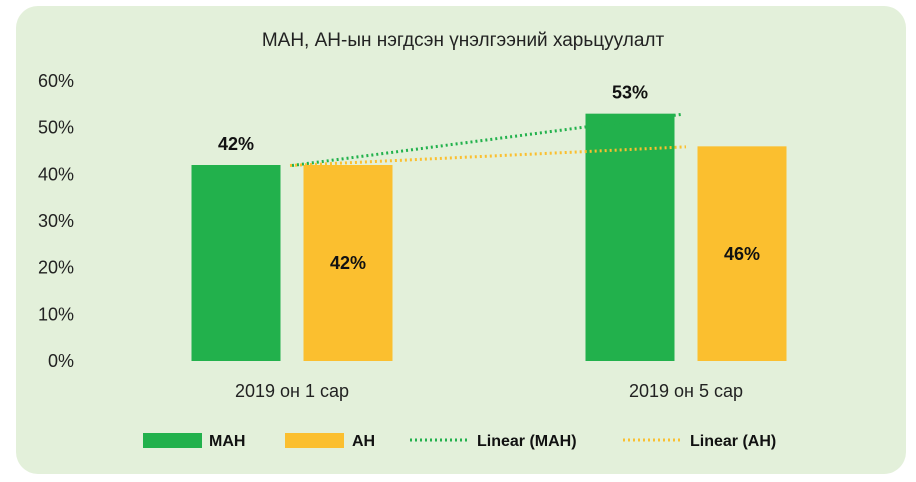 This screenshot has height=482, width=916. Describe the element at coordinates (630, 93) in the screenshot. I see `data-label: 53%` at that location.